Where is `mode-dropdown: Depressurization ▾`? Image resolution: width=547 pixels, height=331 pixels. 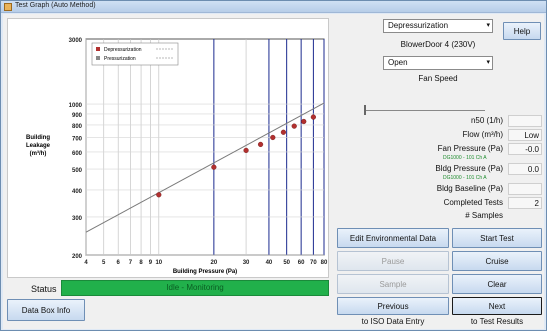
mode-dropdown: Depressurization ▾ is located at coordinates (438, 26).